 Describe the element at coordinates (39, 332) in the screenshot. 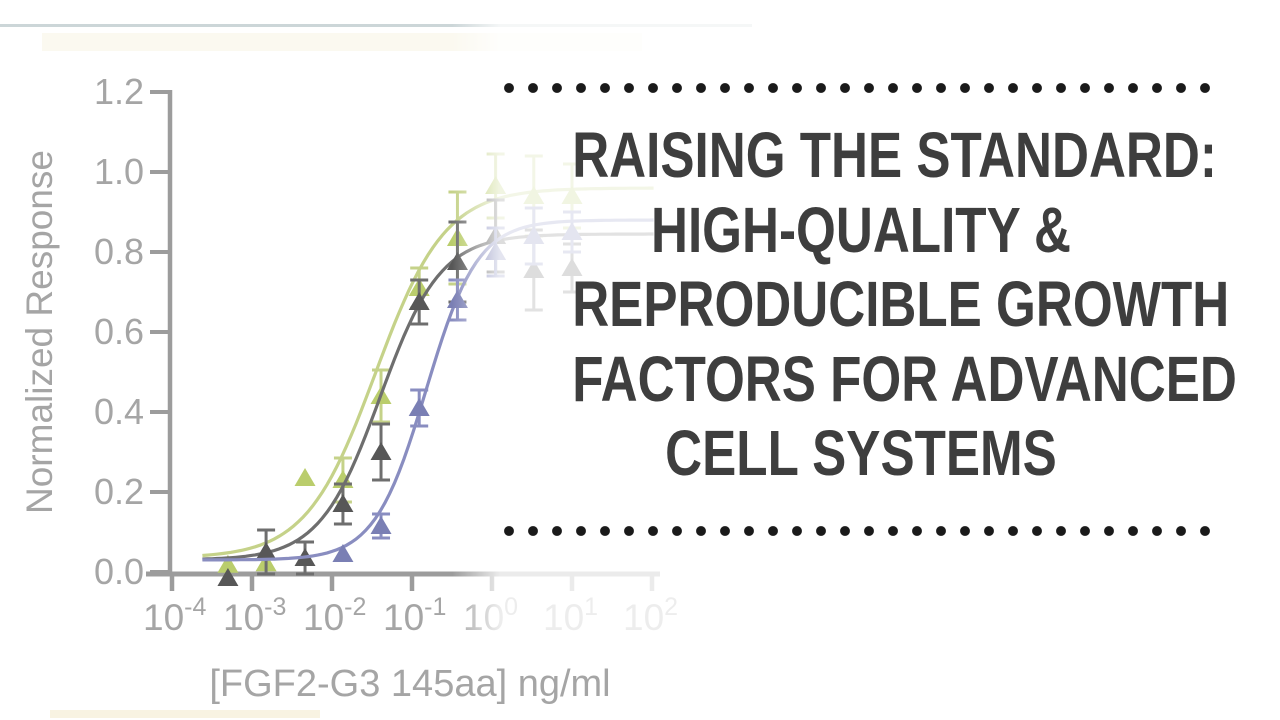

I see `y-axis-title: Normalized Response` at that location.